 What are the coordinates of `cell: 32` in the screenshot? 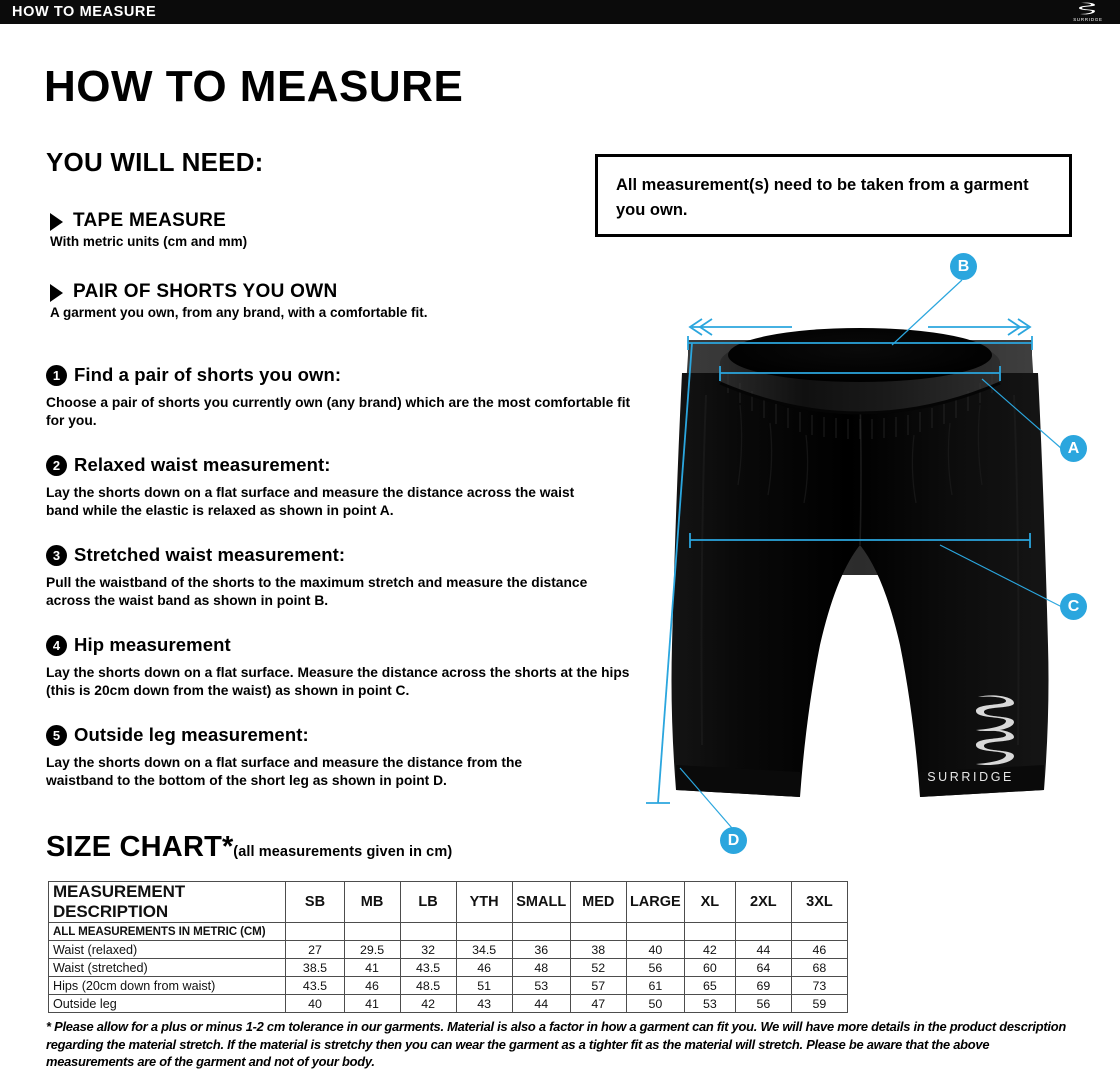 It's located at (428, 949).